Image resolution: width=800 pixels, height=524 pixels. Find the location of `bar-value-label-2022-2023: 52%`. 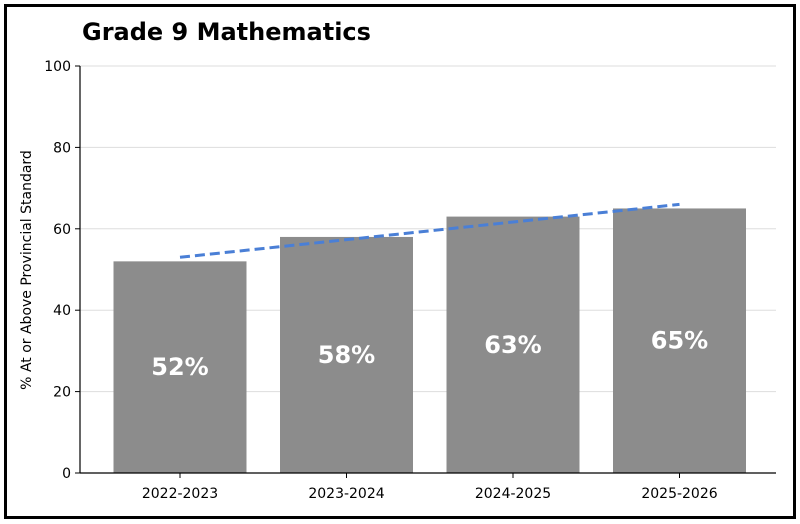

bar-value-label-2022-2023: 52% is located at coordinates (179, 367).